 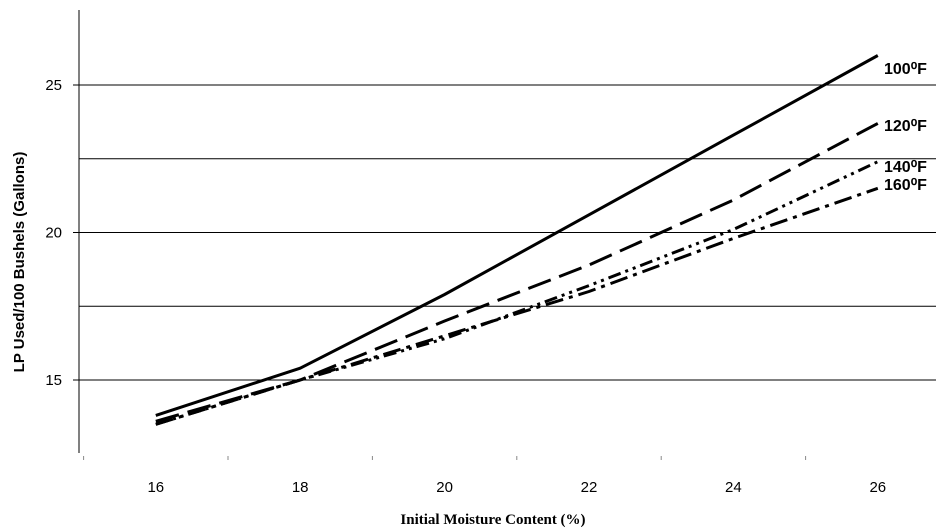 What do you see at coordinates (53, 85) in the screenshot?
I see `y-tick-label: 25` at bounding box center [53, 85].